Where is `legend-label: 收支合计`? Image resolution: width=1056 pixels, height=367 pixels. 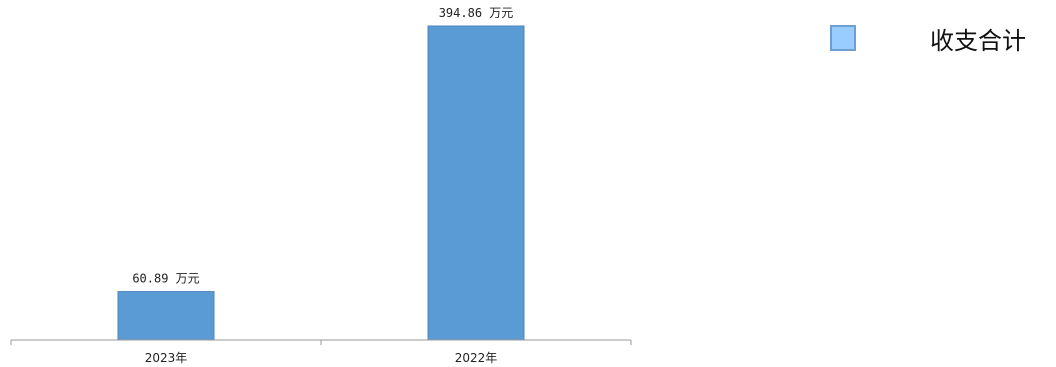
legend-label: 收支合计 is located at coordinates (978, 38).